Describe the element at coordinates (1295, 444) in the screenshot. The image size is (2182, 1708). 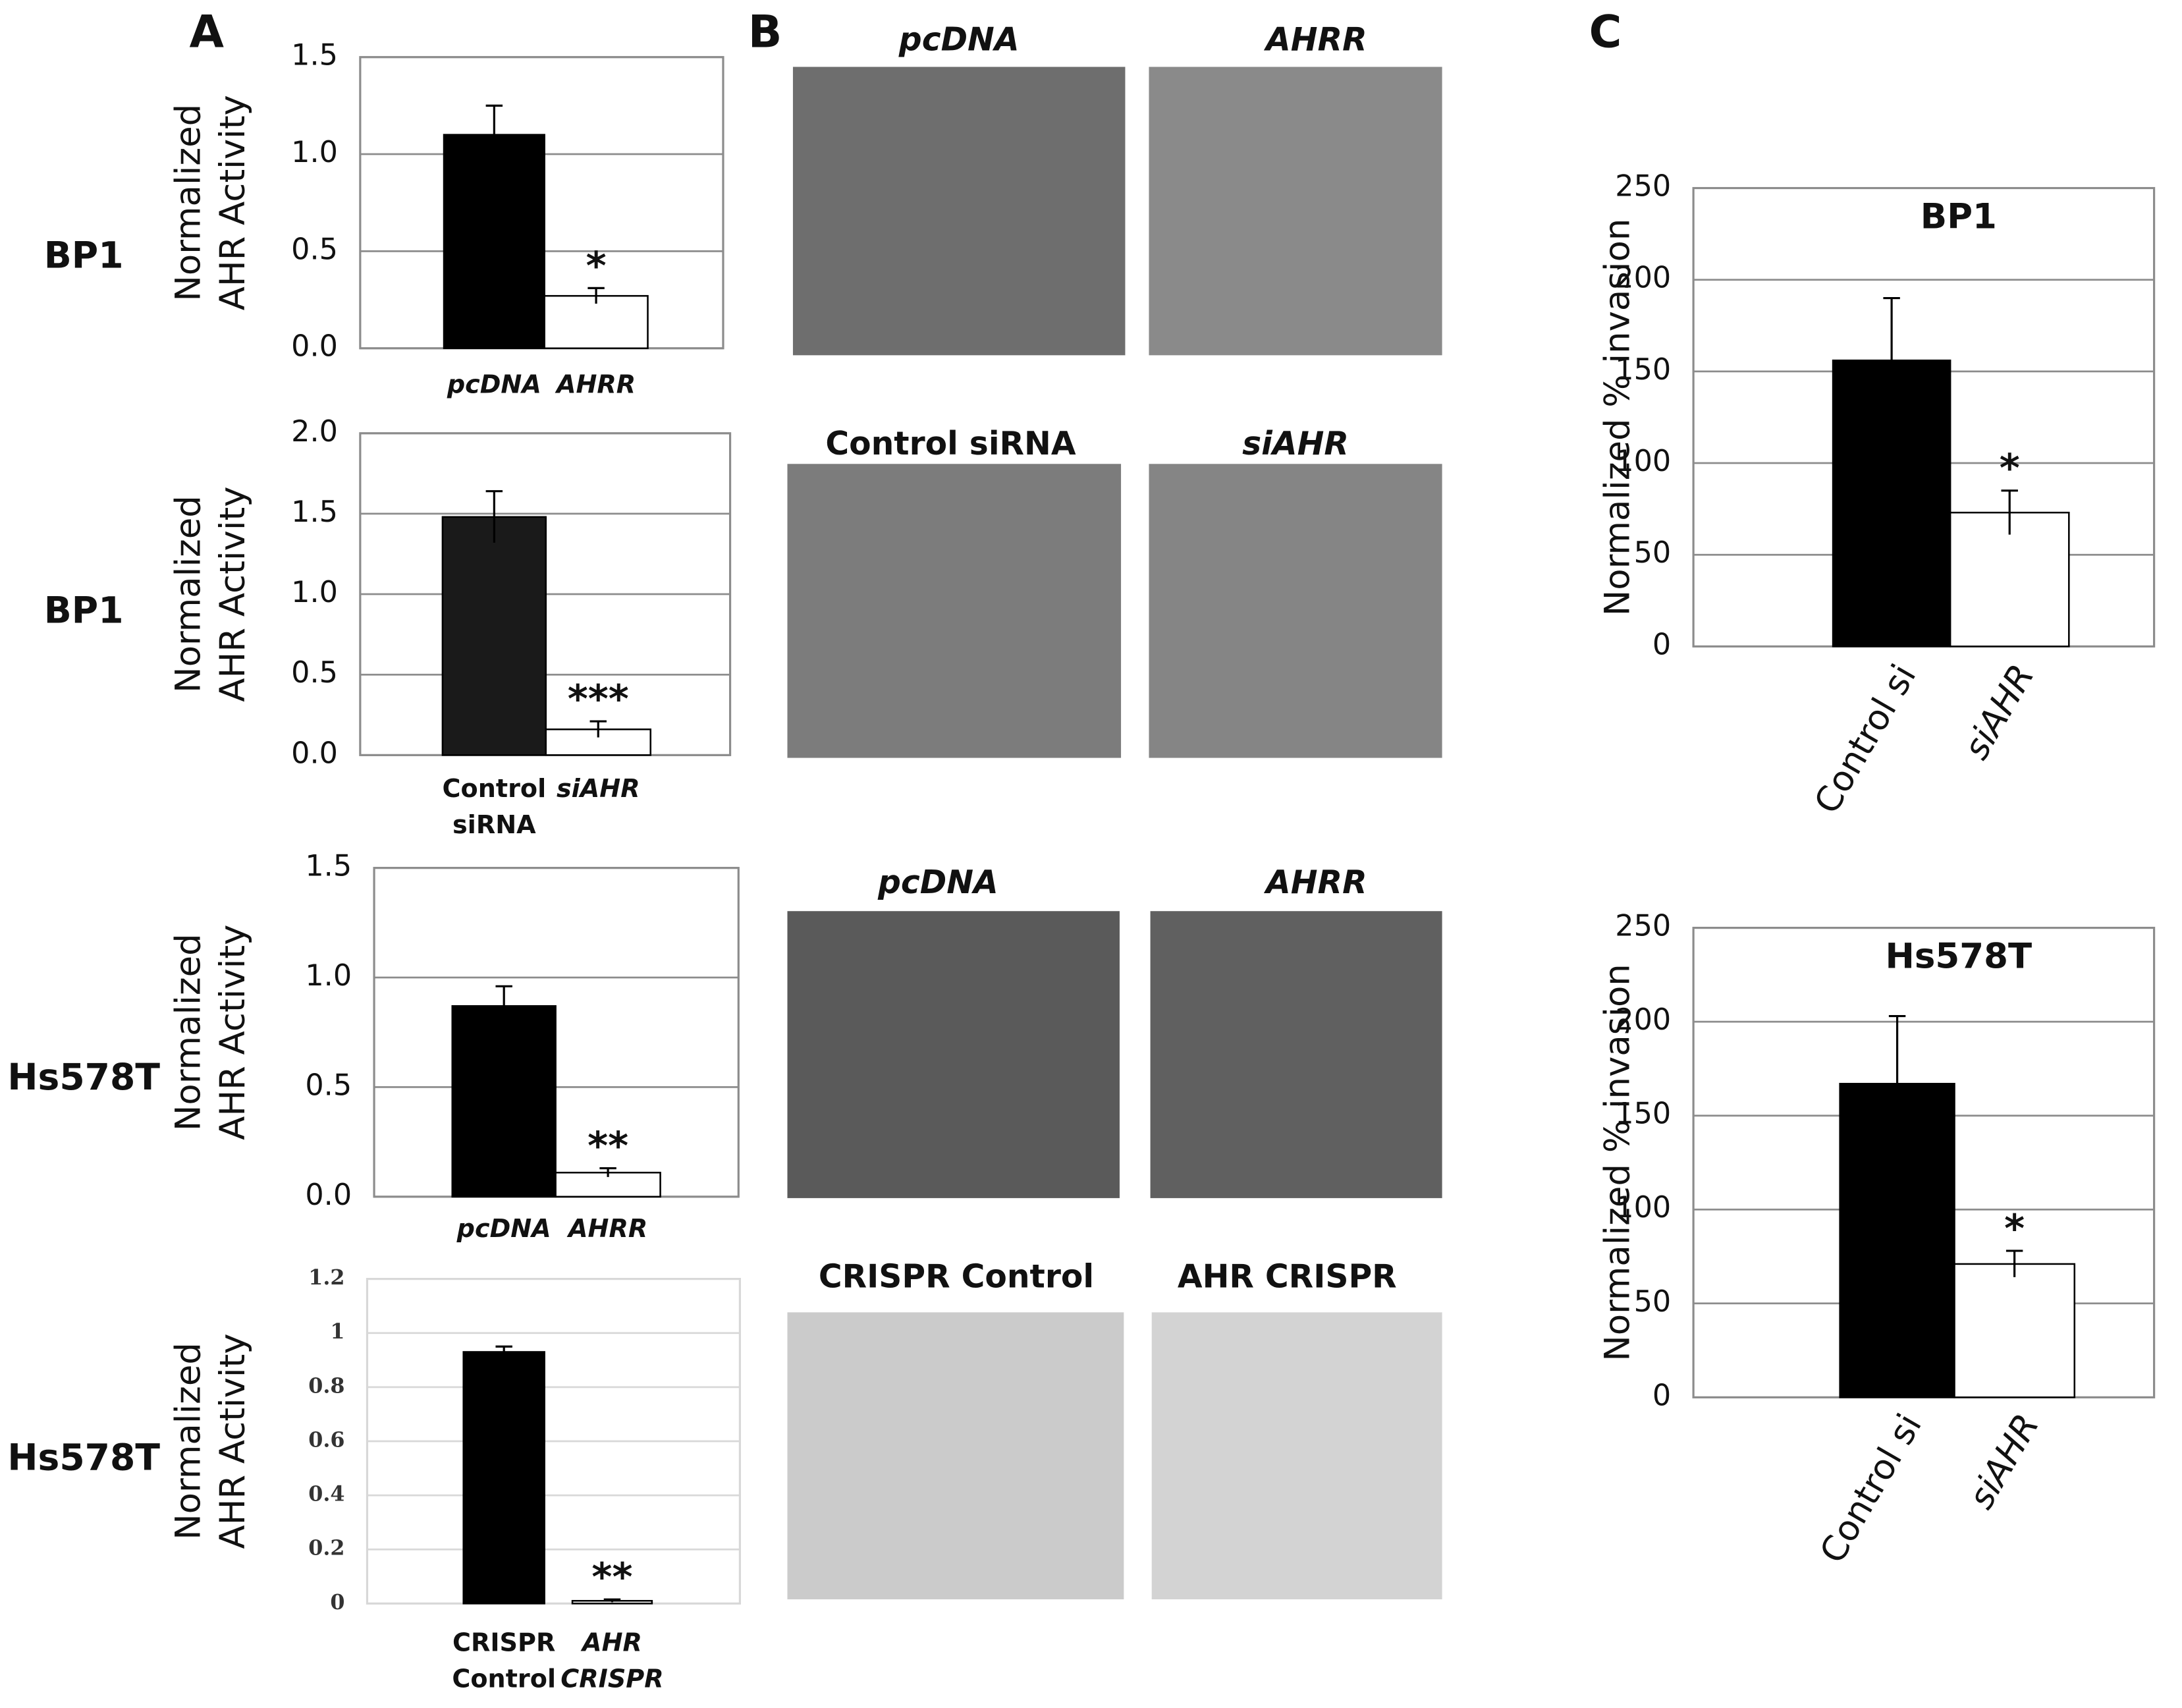
I see `image-caption: siAHR` at that location.